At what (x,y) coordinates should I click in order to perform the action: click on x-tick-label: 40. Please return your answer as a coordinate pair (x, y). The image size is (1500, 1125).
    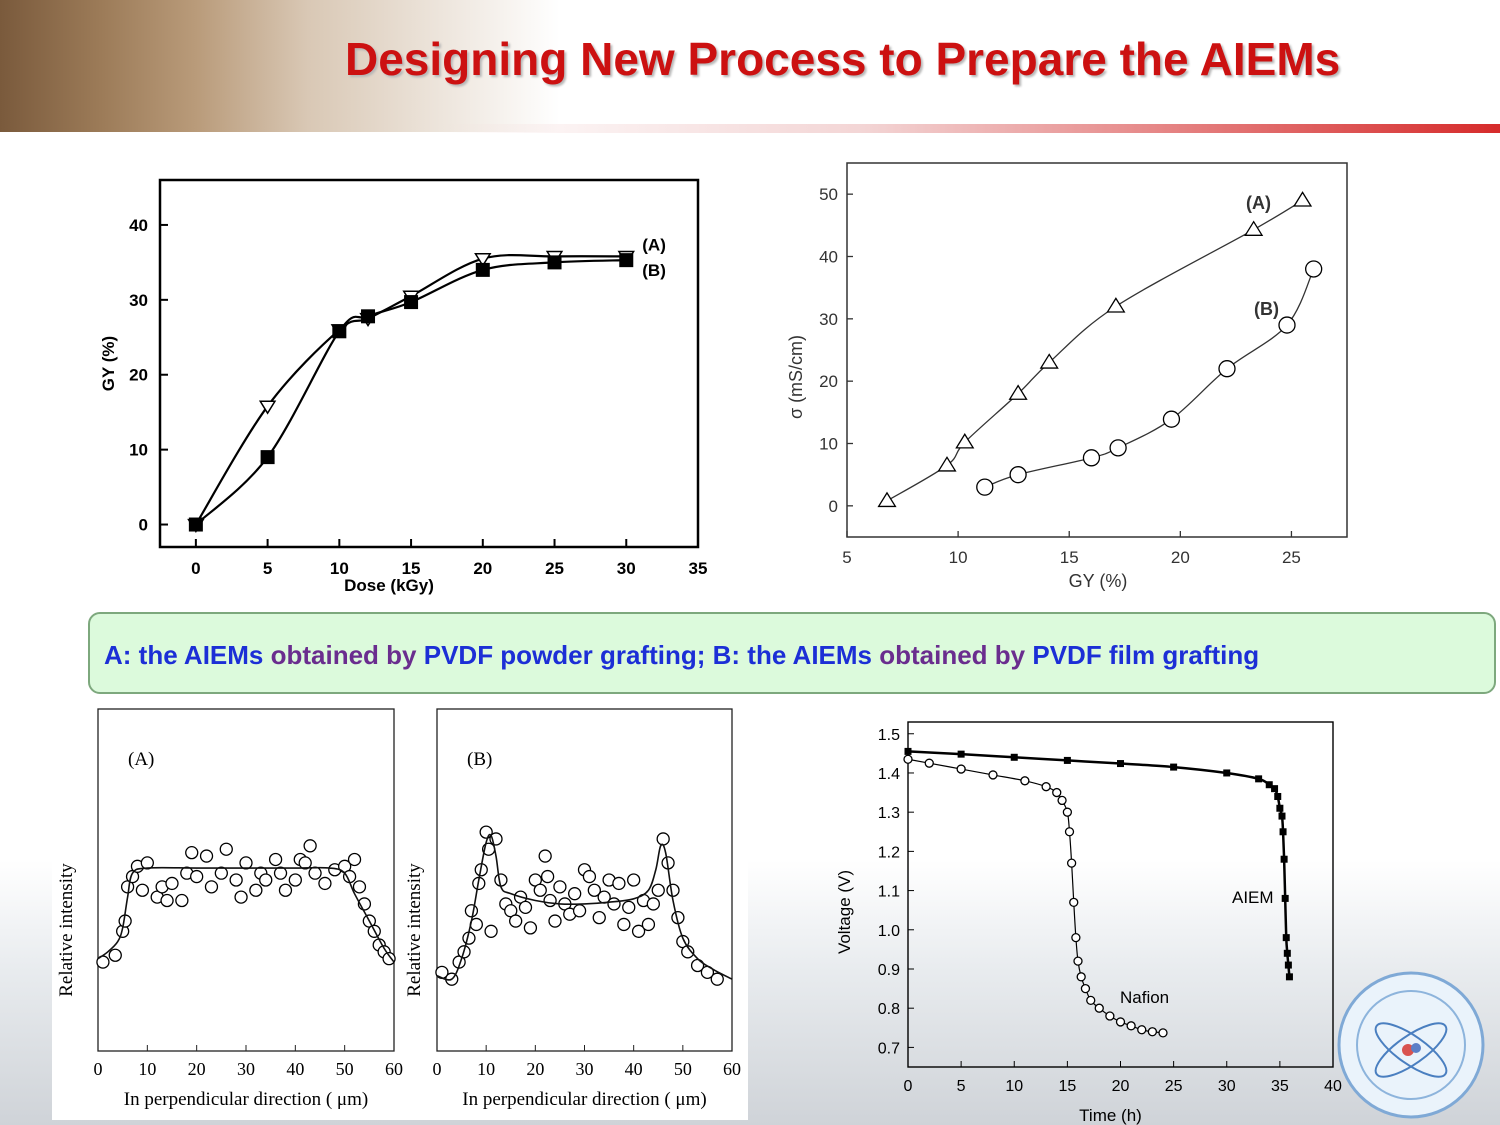
    Looking at the image, I should click on (1333, 1086).